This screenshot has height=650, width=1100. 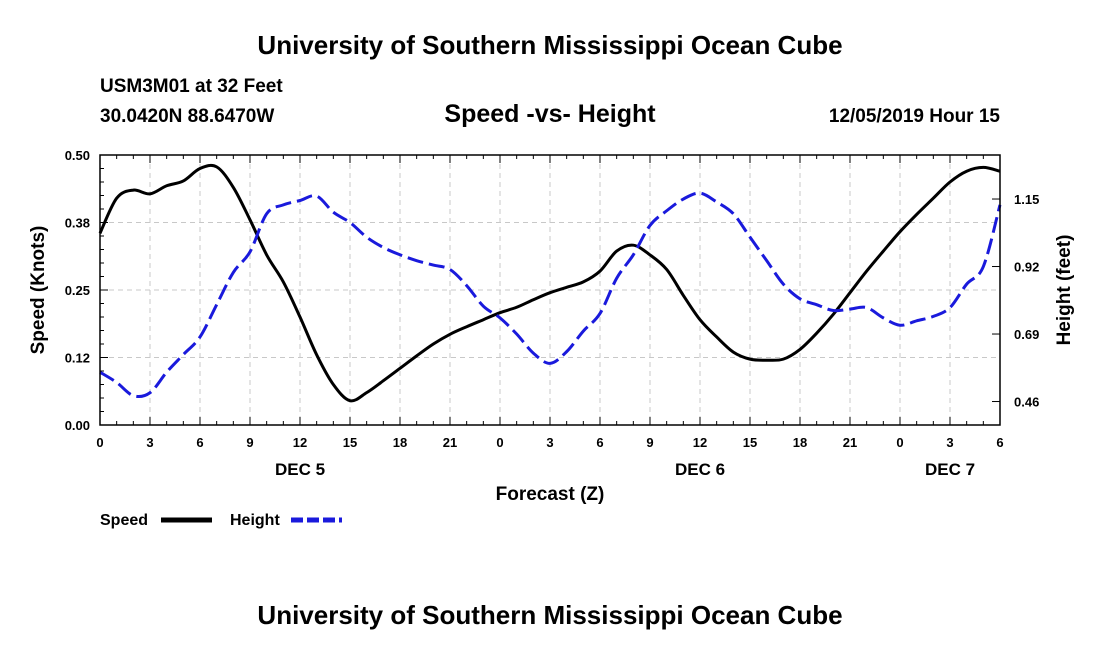 What do you see at coordinates (187, 116) in the screenshot?
I see `station-coordinates: 30.0420N 88.6470W` at bounding box center [187, 116].